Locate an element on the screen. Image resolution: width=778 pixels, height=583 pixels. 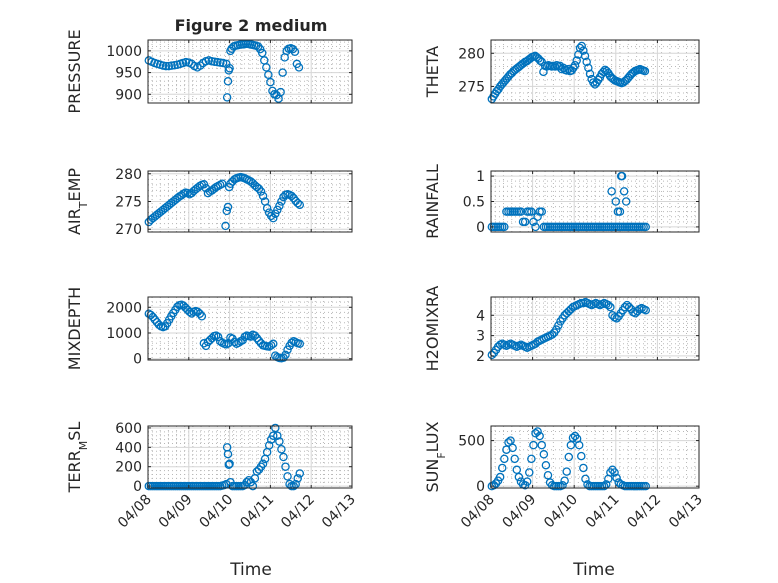
y-tick-label: 4 is located at coordinates (480, 316).